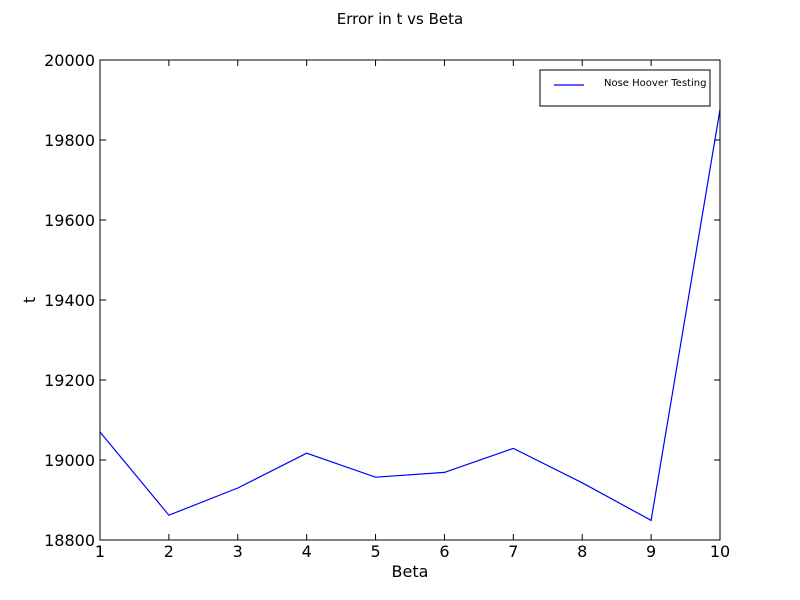 The width and height of the screenshot is (800, 600). I want to click on legend-box, so click(625, 88).